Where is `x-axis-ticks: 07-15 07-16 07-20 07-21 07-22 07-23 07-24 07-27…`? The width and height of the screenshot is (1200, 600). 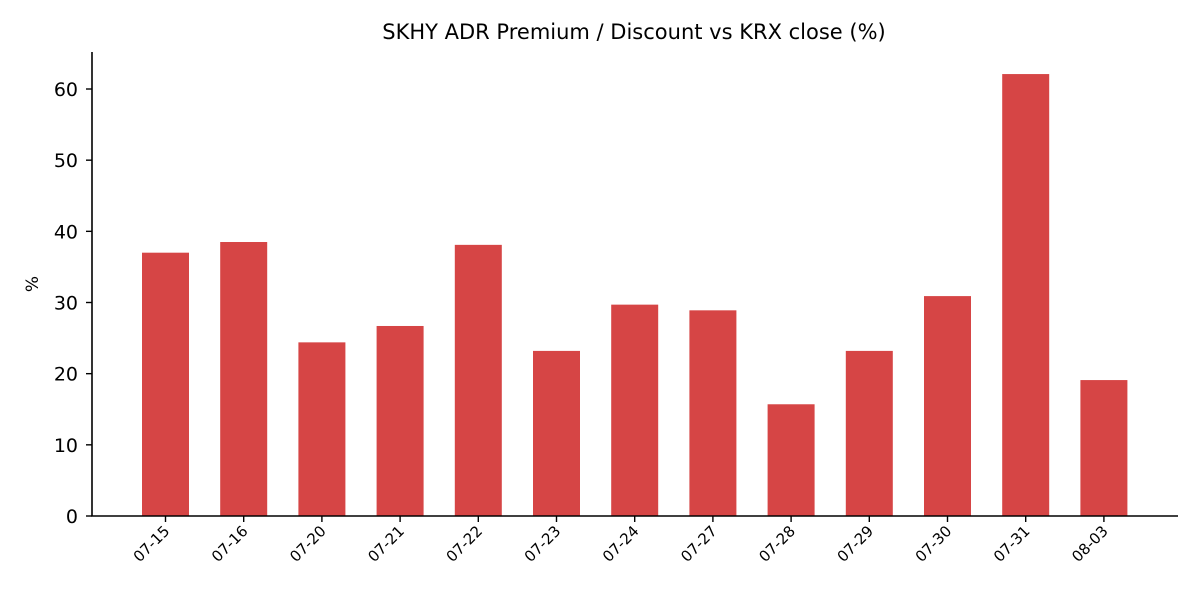
x-axis-ticks: 07-15 07-16 07-20 07-21 07-22 07-23 07-24 07-27… is located at coordinates (621, 541).